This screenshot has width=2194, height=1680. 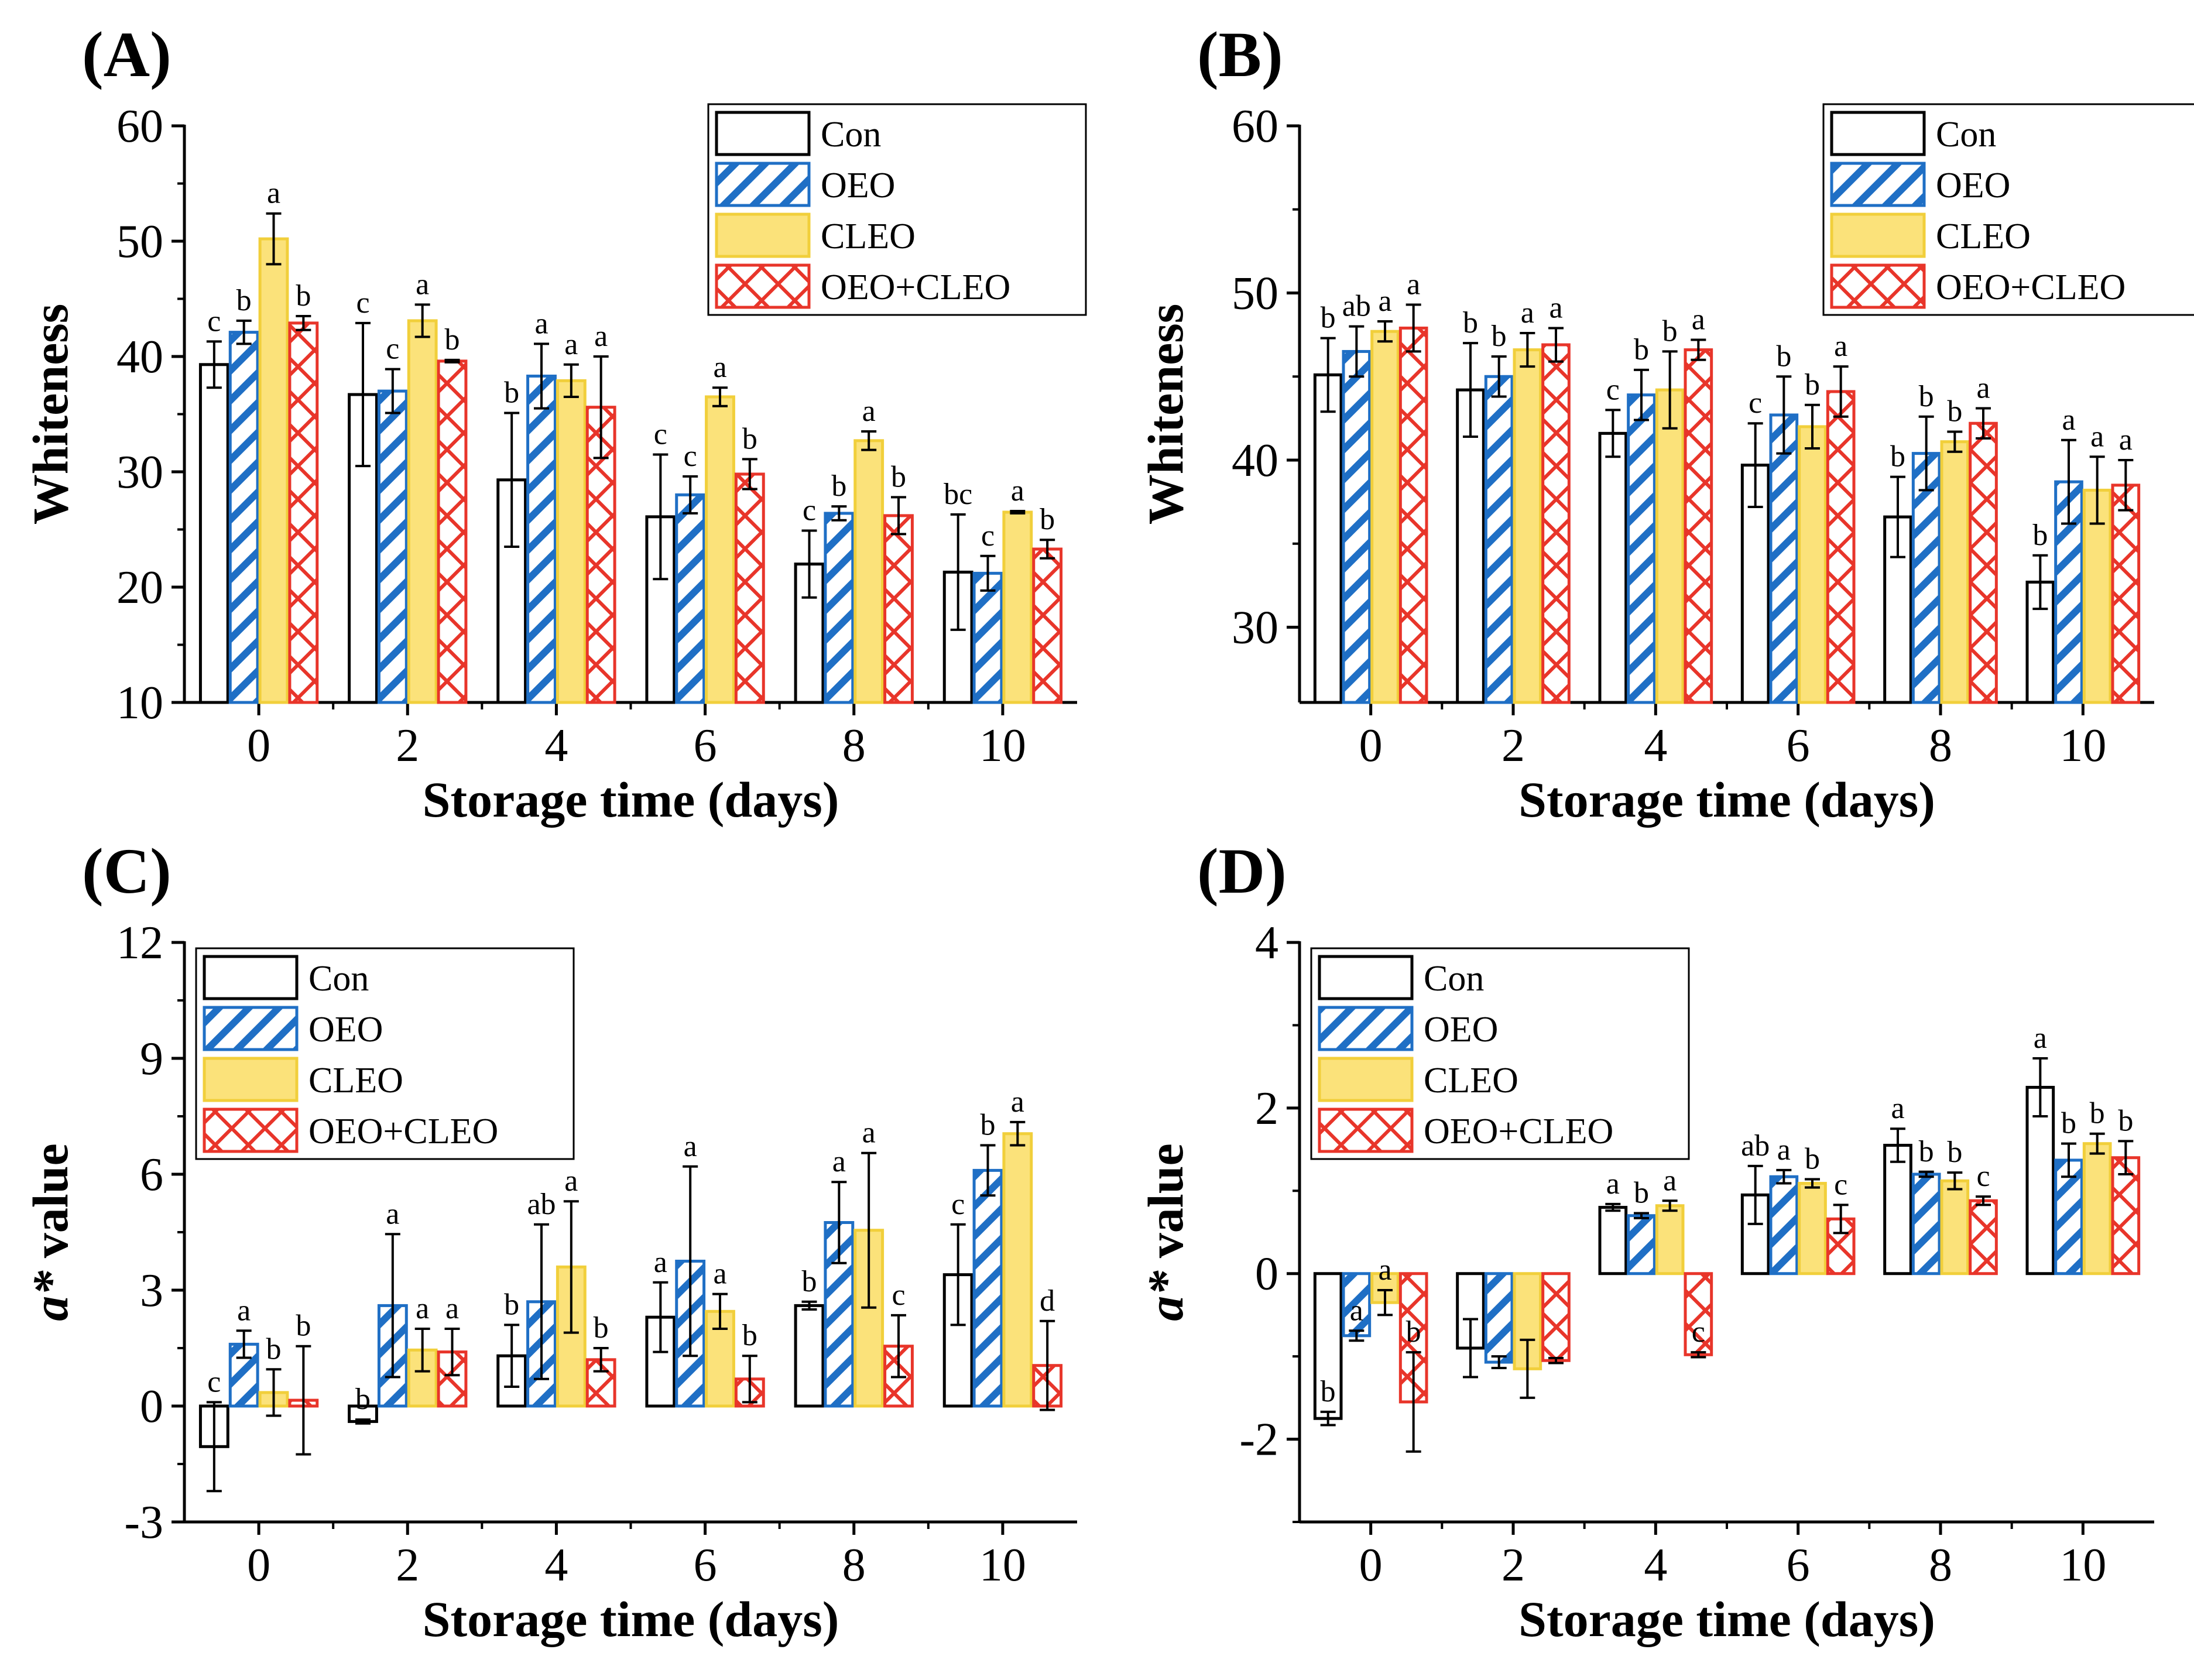 I want to click on y-tick-label: -2, so click(x=1258, y=1440).